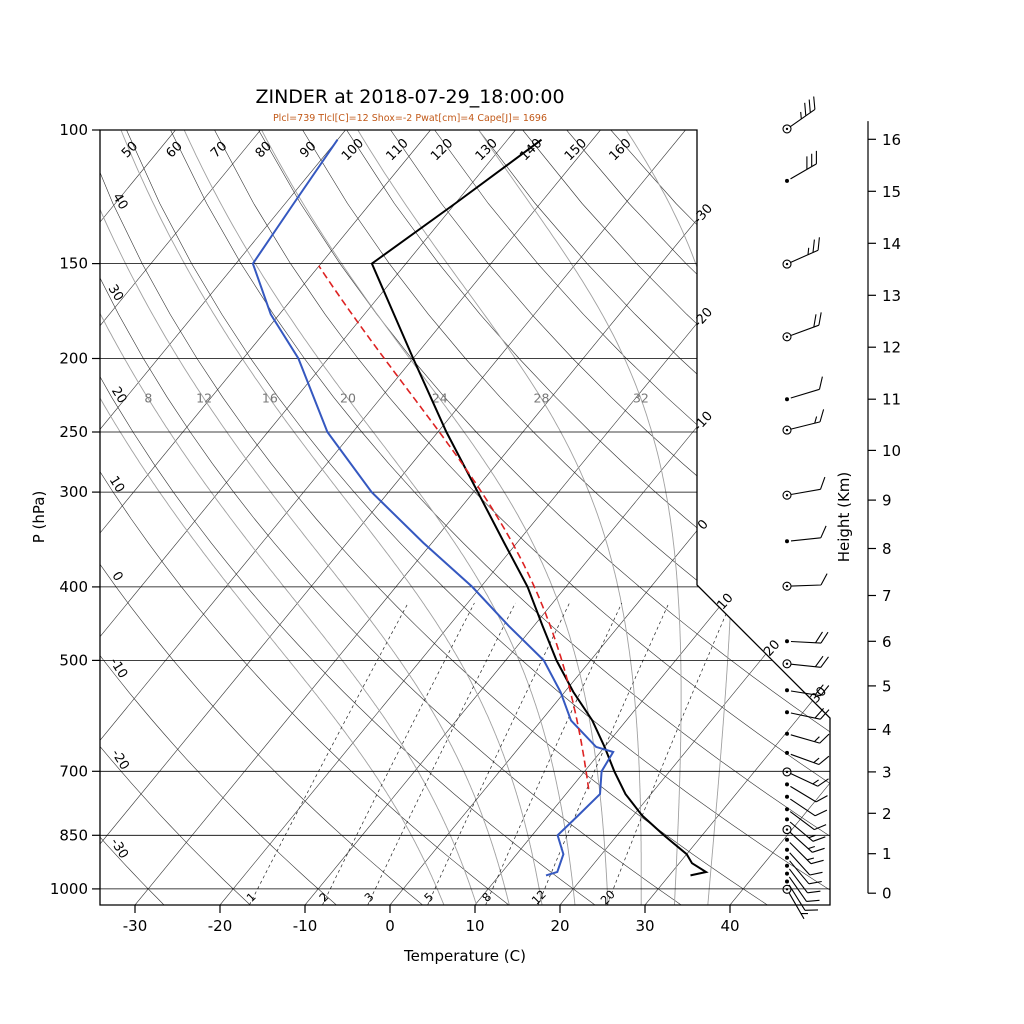 The height and width of the screenshot is (1024, 1024). Describe the element at coordinates (148, 398) in the screenshot. I see `svg-text: 8` at that location.